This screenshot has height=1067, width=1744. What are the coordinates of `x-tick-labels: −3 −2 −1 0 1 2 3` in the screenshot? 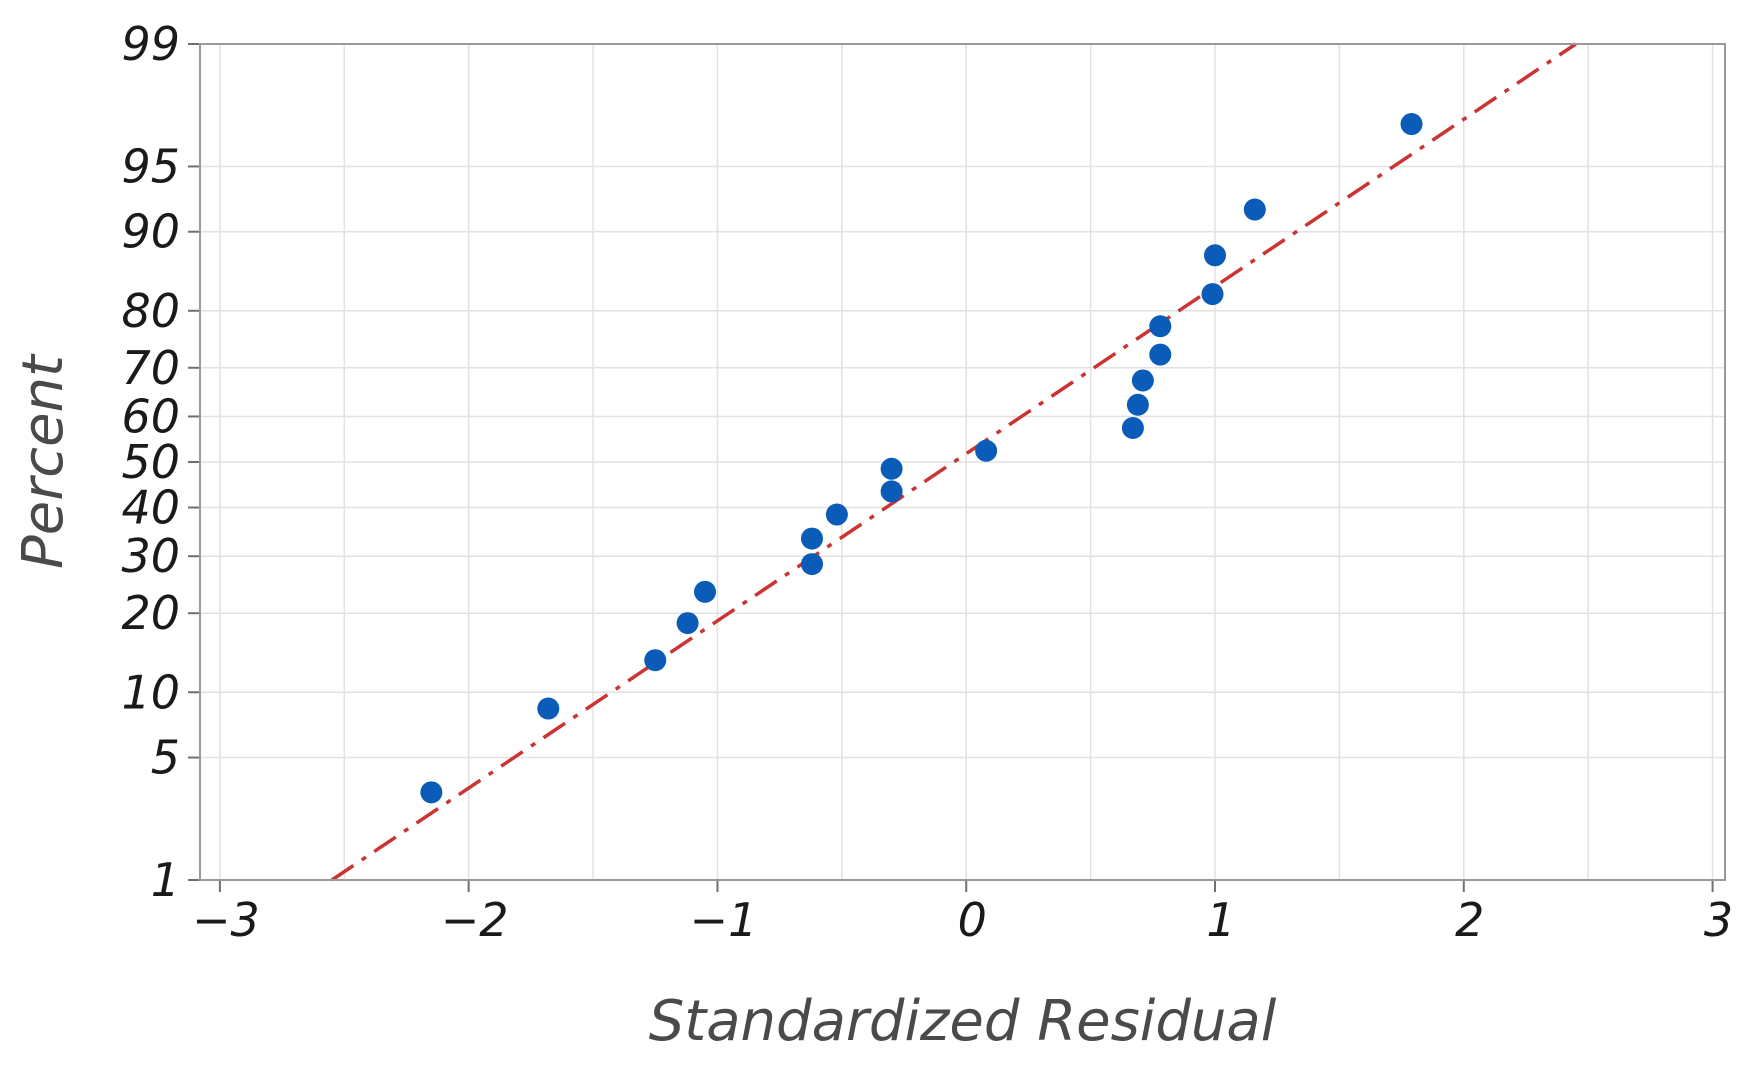 It's located at (962, 920).